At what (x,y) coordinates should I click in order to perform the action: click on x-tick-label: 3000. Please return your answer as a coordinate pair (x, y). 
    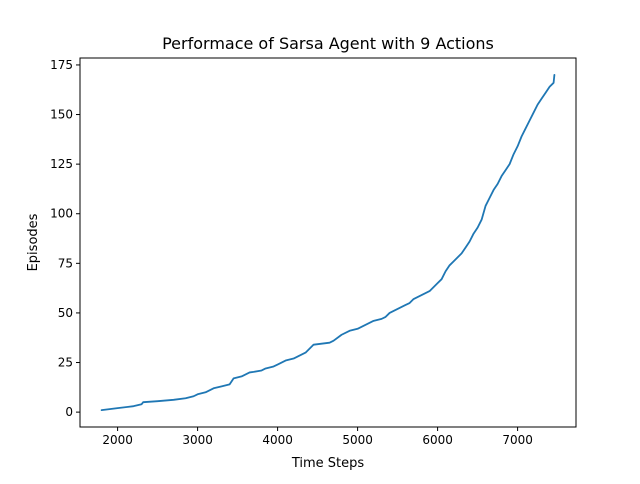
    Looking at the image, I should click on (197, 440).